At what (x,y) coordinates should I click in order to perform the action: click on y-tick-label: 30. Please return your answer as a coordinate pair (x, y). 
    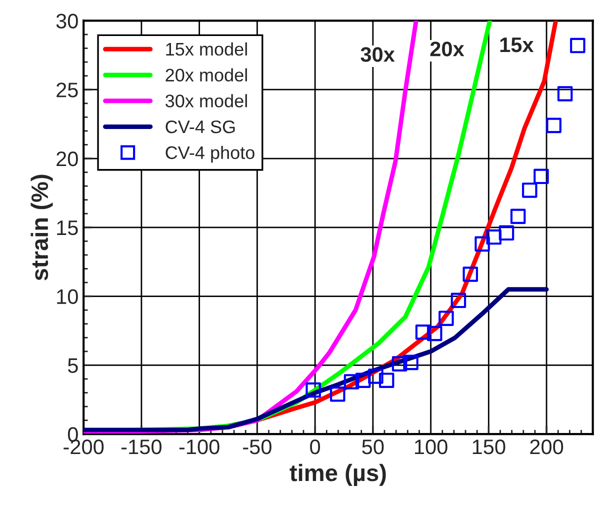
    Looking at the image, I should click on (67, 21).